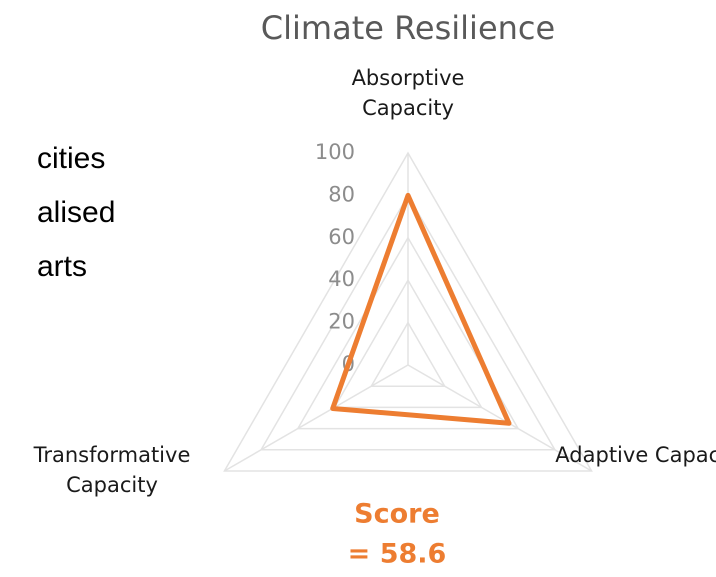 This screenshot has height=577, width=716. I want to click on y-tick-label: 80, so click(341, 194).